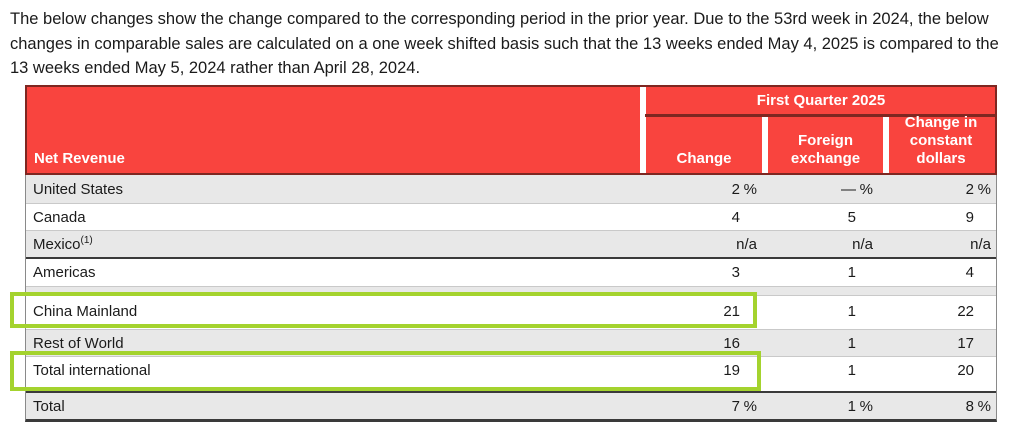 The image size is (1024, 430). What do you see at coordinates (825, 149) in the screenshot?
I see `column-header-foreign-exchange: Foreign exchange` at bounding box center [825, 149].